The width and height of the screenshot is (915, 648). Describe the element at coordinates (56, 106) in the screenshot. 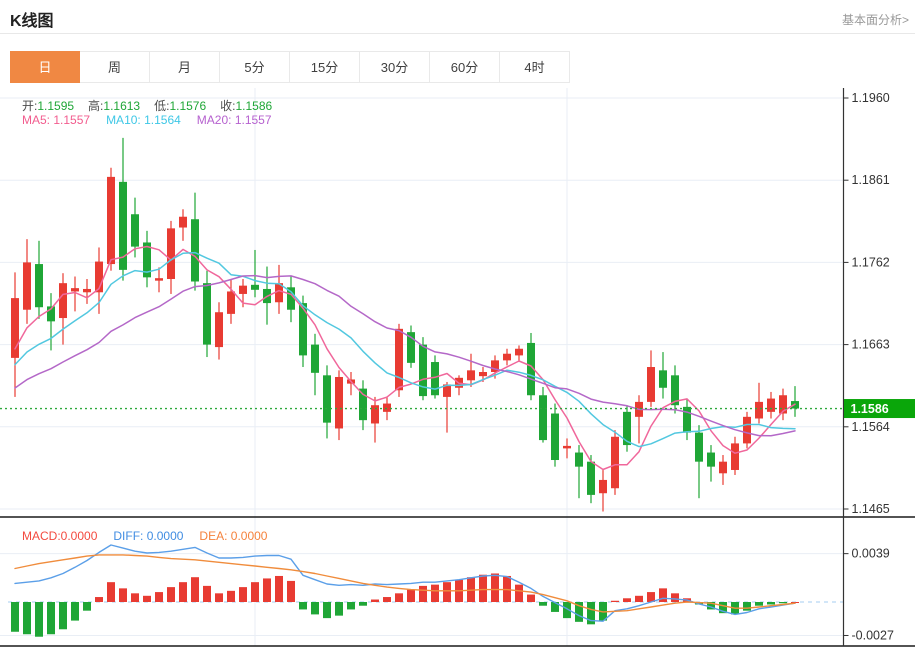

I see `open-value: 1.1595` at that location.